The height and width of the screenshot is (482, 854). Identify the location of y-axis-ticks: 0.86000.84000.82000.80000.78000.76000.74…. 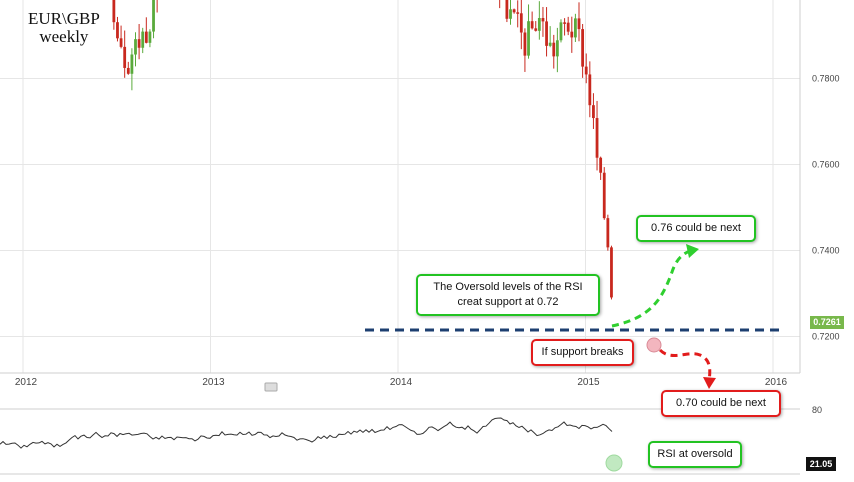
(826, 208).